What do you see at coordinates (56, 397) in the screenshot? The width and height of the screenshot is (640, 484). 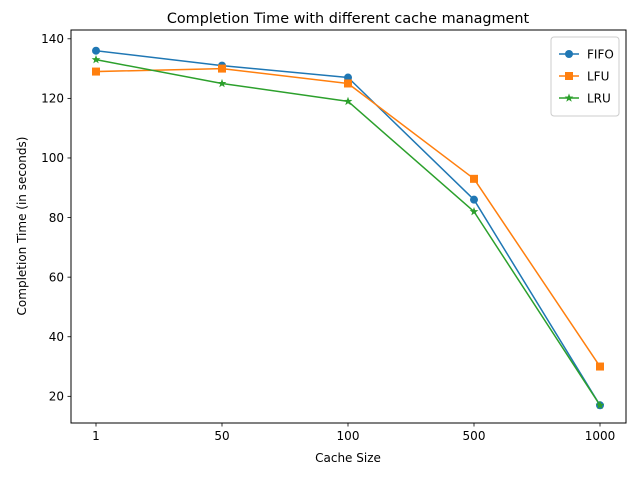 I see `y-tick-label: 20` at bounding box center [56, 397].